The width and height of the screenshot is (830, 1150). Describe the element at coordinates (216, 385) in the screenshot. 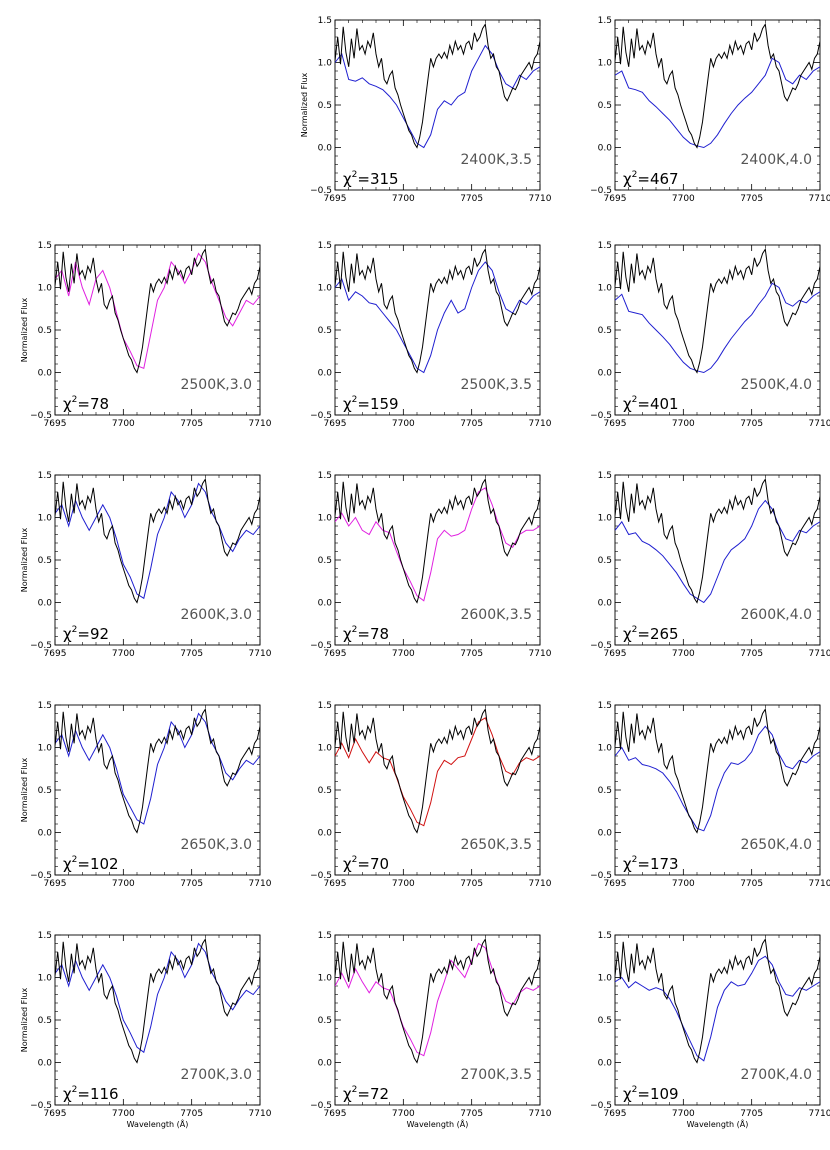

I see `model-parameter-label: 2500K,3.0` at that location.